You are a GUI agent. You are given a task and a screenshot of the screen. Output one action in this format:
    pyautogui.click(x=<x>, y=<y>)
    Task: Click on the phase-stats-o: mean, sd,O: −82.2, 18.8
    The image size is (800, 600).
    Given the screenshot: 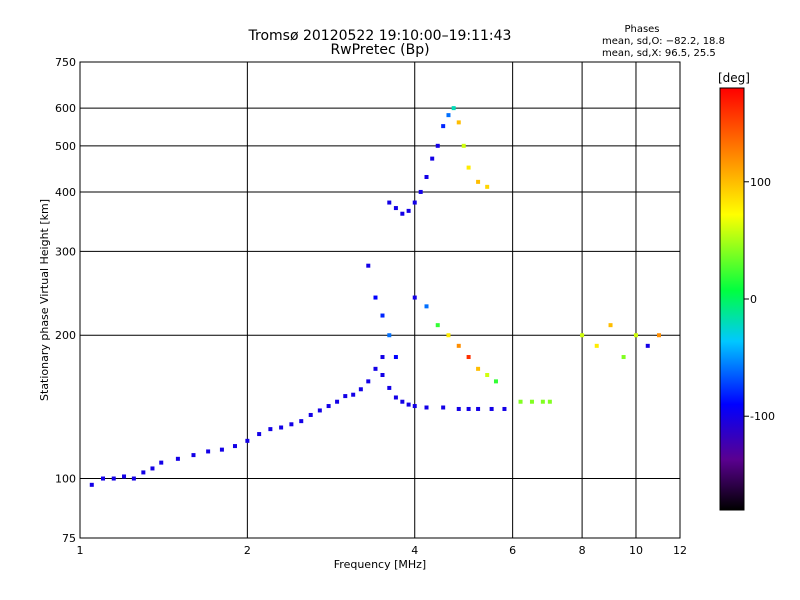 What is the action you would take?
    pyautogui.click(x=663, y=41)
    